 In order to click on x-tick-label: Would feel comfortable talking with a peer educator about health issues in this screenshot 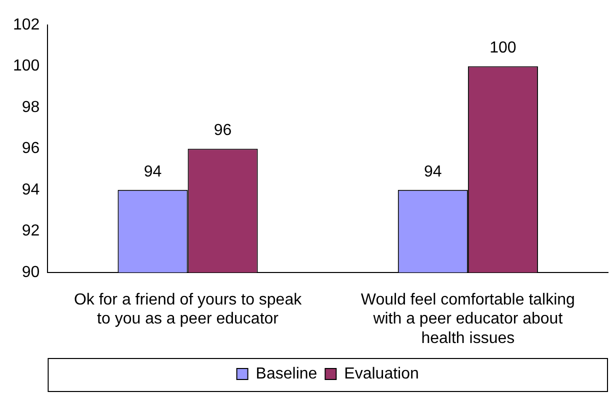, I will do `click(467, 319)`.